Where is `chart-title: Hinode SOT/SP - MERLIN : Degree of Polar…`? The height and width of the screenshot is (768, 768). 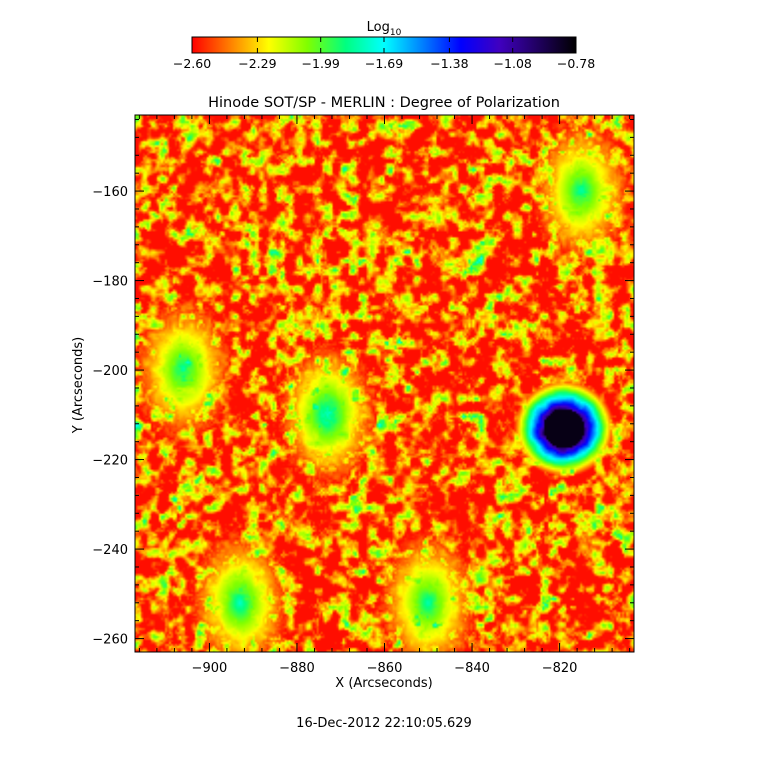 chart-title: Hinode SOT/SP - MERLIN : Degree of Polar… is located at coordinates (384, 103).